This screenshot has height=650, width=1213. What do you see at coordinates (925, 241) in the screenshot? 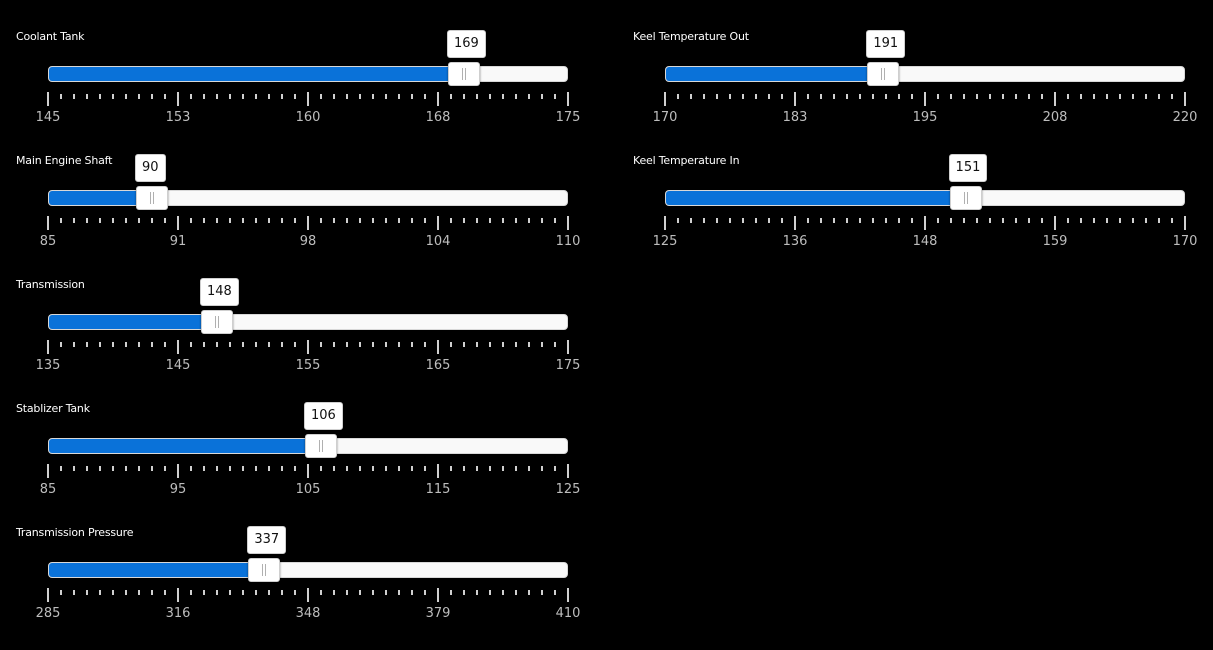
I see `tick-label: 148` at bounding box center [925, 241].